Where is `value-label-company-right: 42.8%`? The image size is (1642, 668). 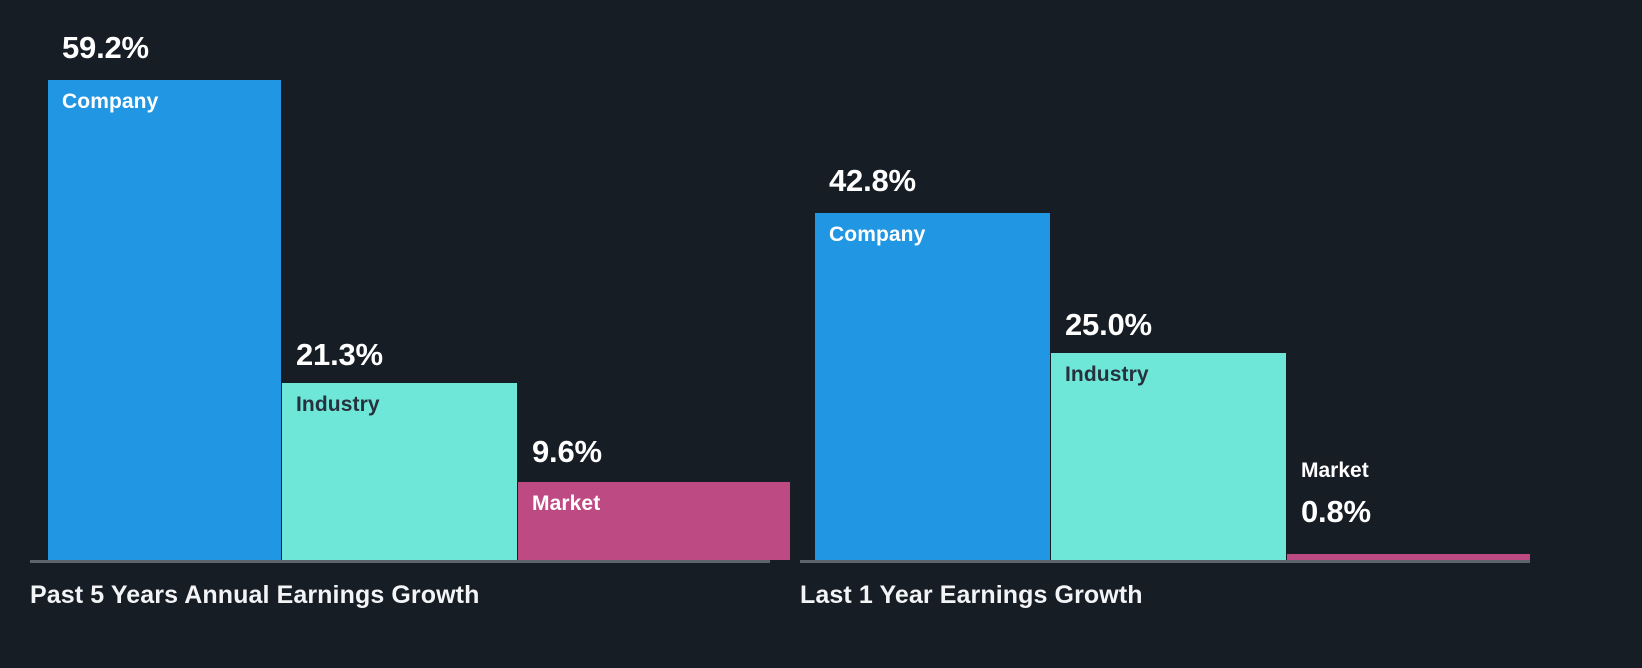
value-label-company-right: 42.8% is located at coordinates (872, 180).